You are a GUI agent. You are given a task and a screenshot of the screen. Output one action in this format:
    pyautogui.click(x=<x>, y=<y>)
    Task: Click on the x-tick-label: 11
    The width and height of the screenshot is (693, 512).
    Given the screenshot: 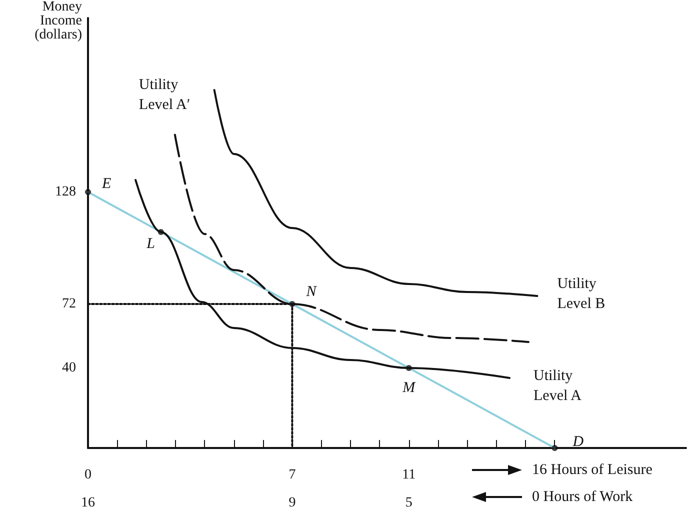 What is the action you would take?
    pyautogui.click(x=409, y=475)
    